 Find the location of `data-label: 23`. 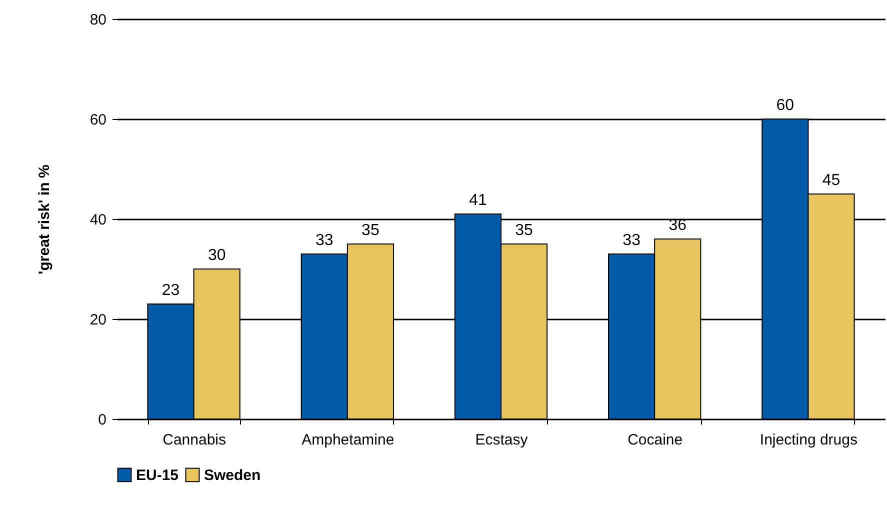

data-label: 23 is located at coordinates (171, 290).